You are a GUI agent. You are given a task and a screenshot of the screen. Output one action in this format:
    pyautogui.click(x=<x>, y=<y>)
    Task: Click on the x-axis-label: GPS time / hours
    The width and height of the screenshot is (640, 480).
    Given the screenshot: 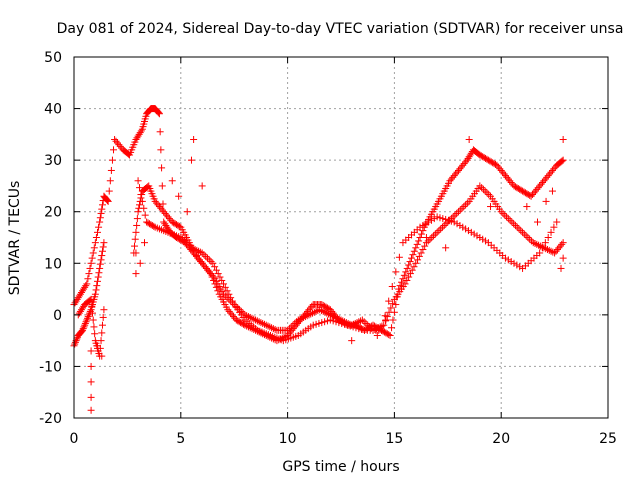 What is the action you would take?
    pyautogui.click(x=340, y=467)
    